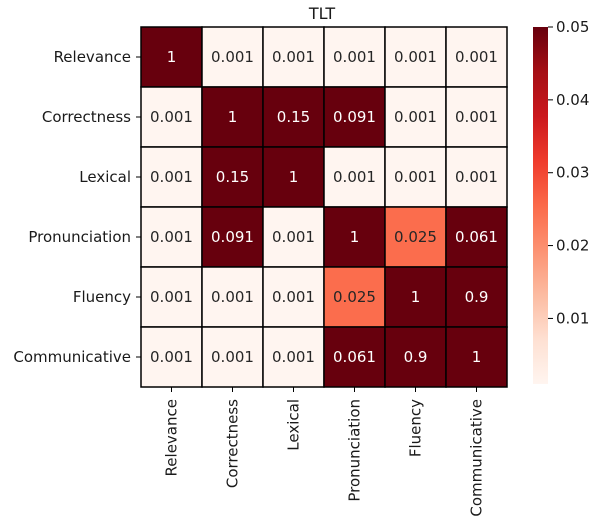 This screenshot has width=598, height=532. Describe the element at coordinates (86, 117) in the screenshot. I see `row-label: Correctness` at that location.